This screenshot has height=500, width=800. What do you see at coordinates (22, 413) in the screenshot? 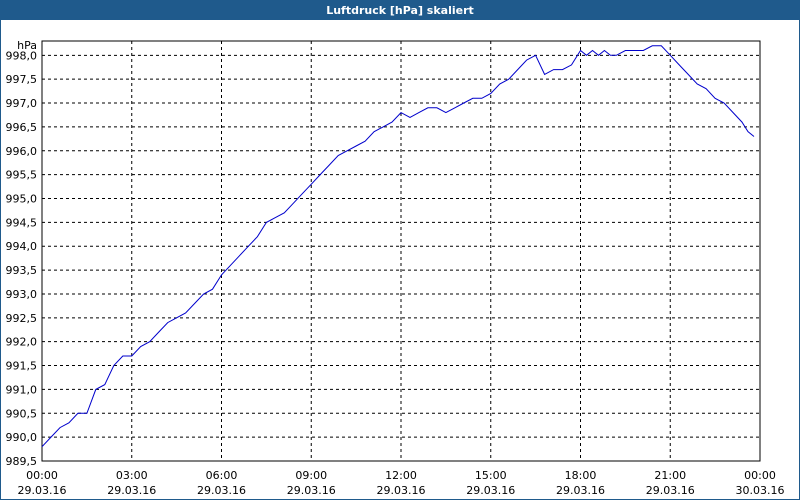
I see `y-tick-label: 990,5` at bounding box center [22, 413].